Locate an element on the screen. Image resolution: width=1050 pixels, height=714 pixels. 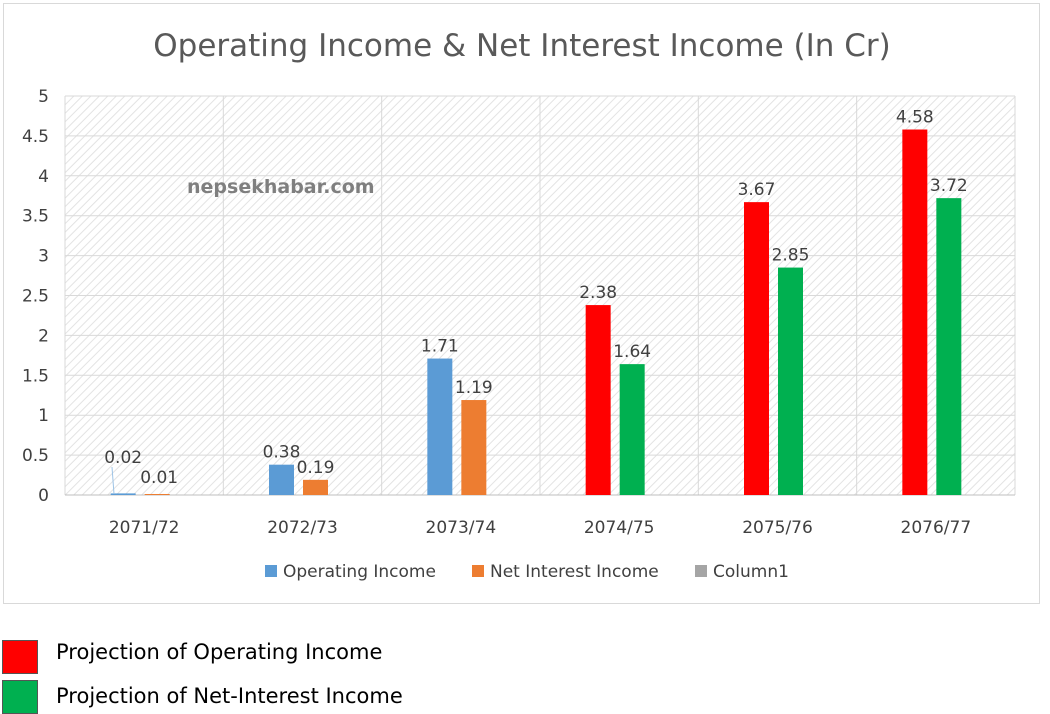
data-label: 3.67 is located at coordinates (757, 190).